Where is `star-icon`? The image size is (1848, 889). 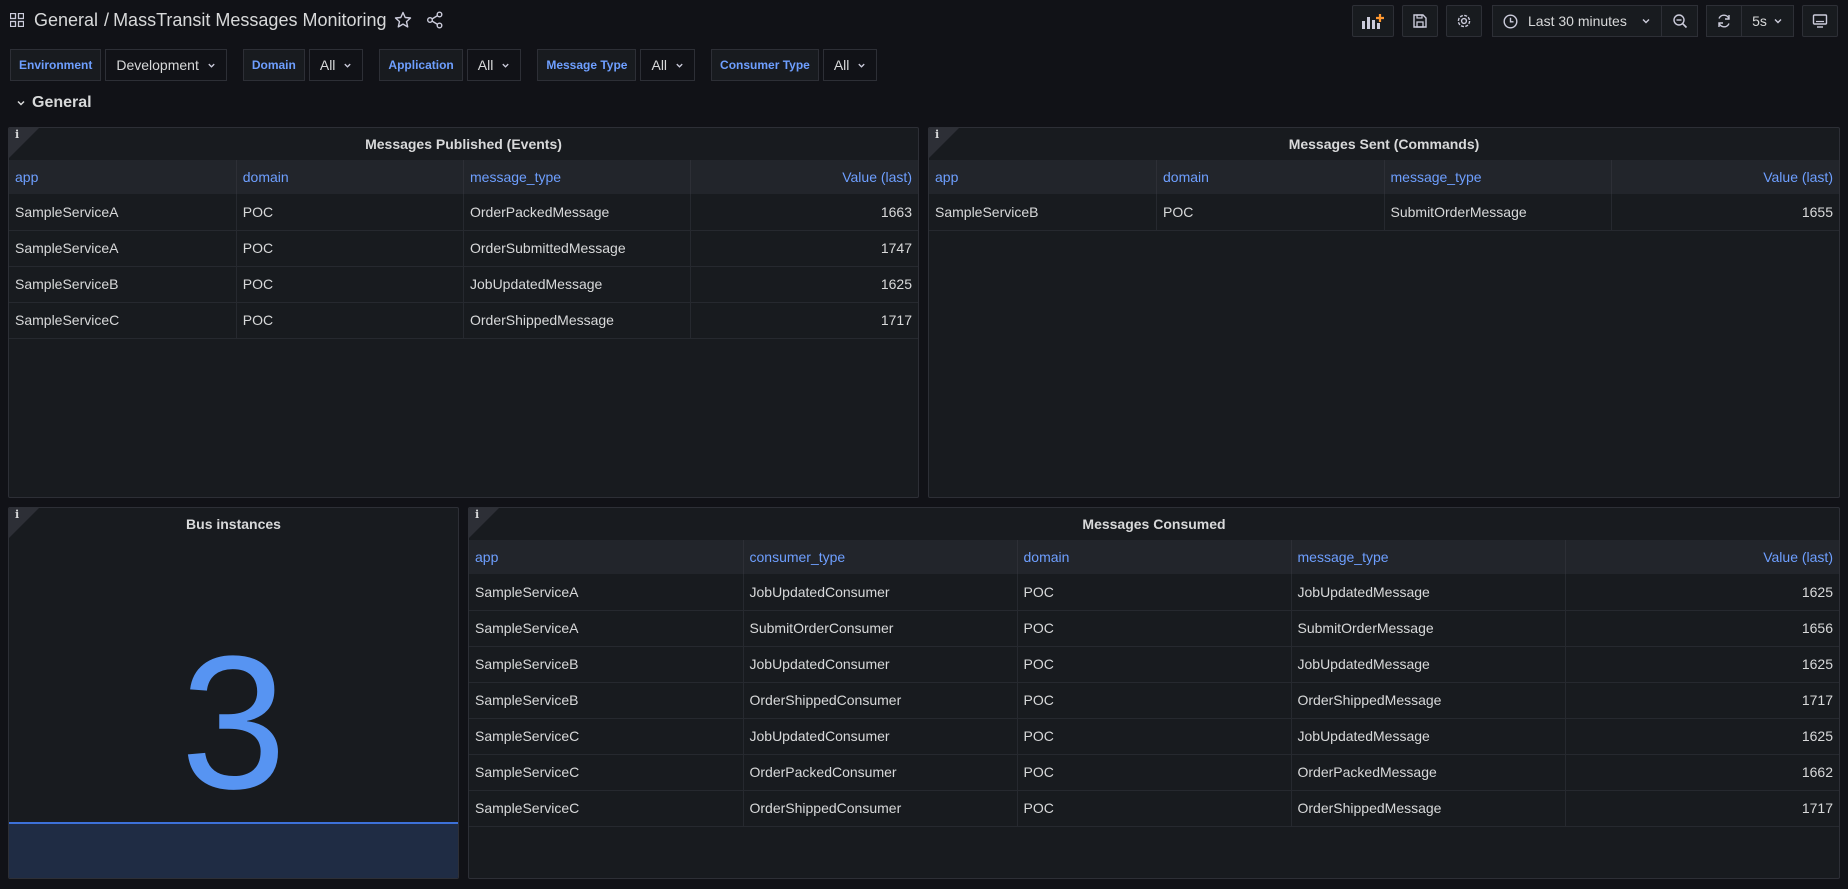
star-icon is located at coordinates (403, 20).